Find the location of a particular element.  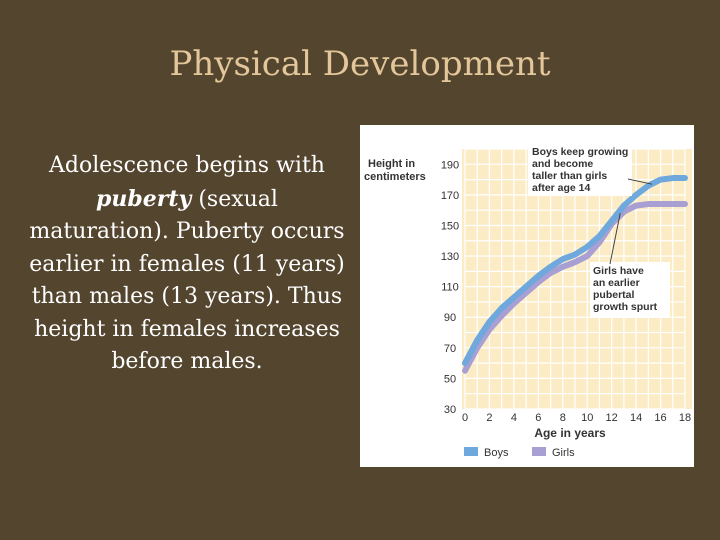

x-tick-label: 14 is located at coordinates (636, 418).